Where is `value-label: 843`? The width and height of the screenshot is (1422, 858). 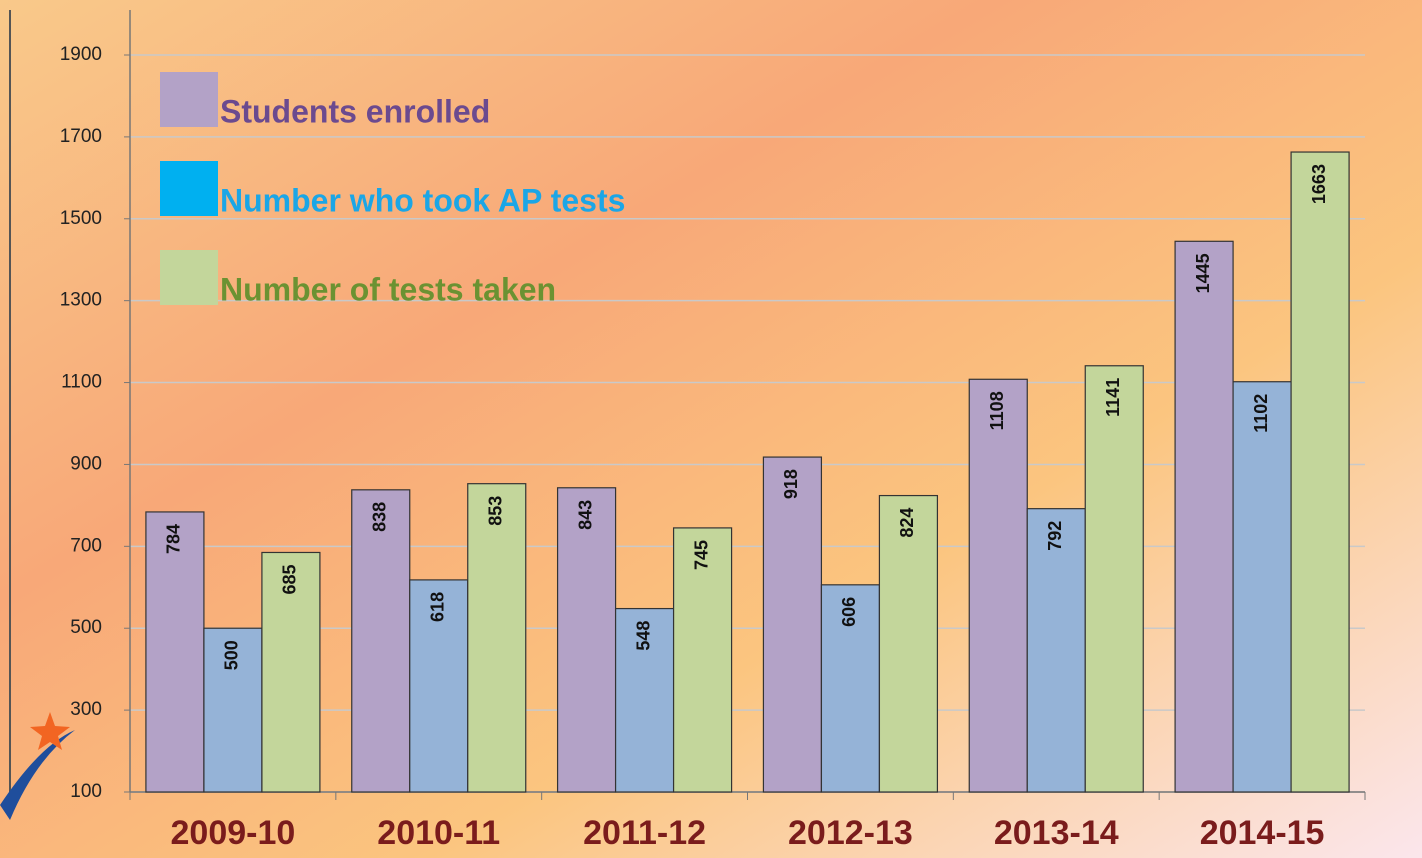
value-label: 843 is located at coordinates (585, 515).